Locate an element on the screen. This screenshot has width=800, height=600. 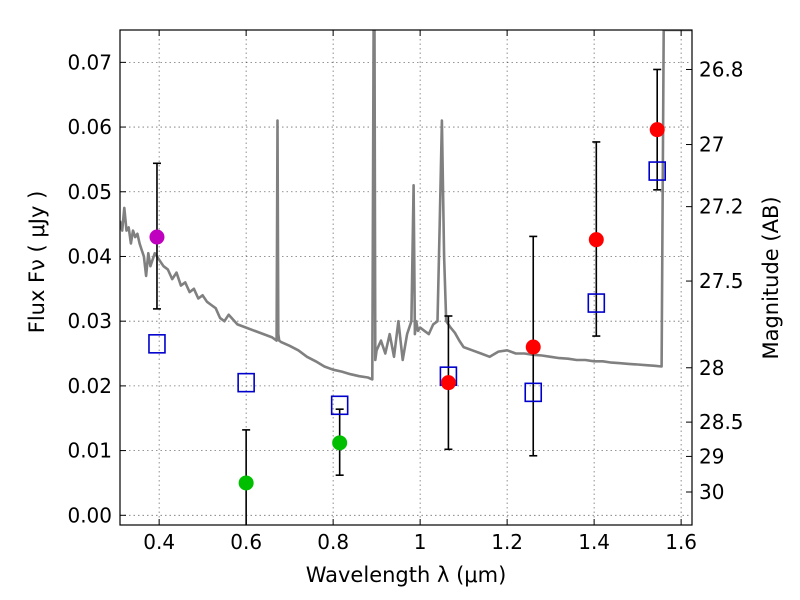
x-tick-label-4: 1.2 is located at coordinates (507, 542).